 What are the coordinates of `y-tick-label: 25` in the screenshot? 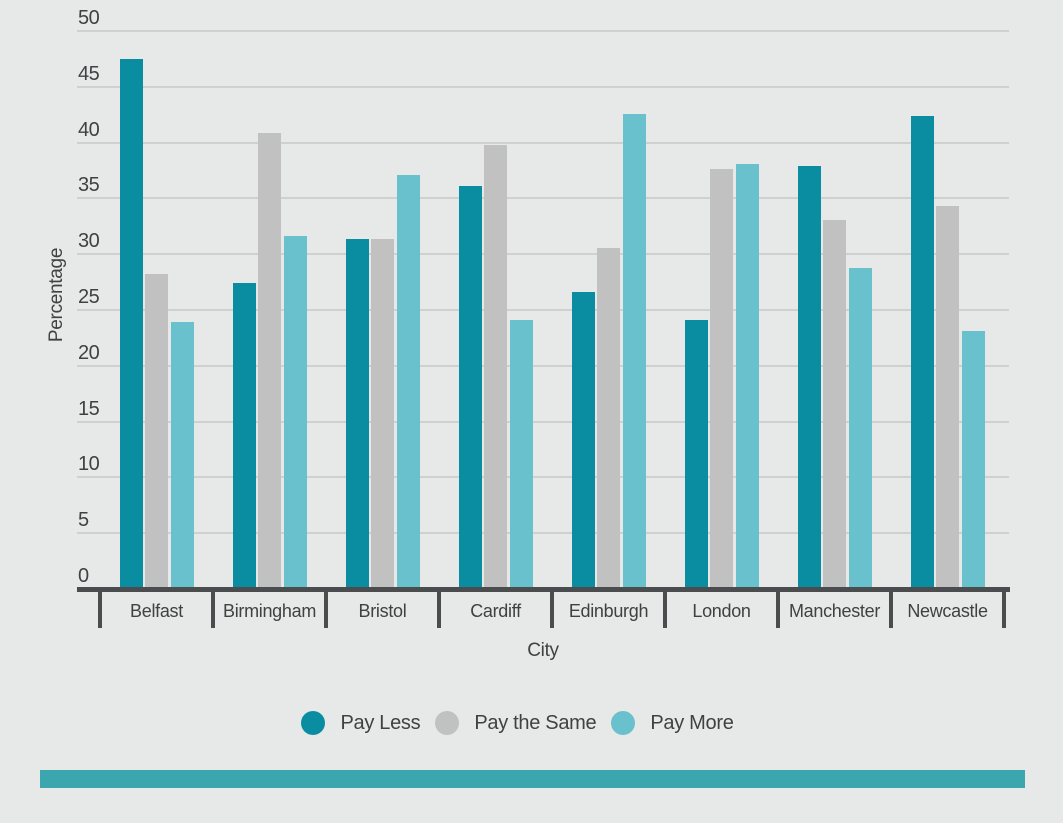 It's located at (89, 297).